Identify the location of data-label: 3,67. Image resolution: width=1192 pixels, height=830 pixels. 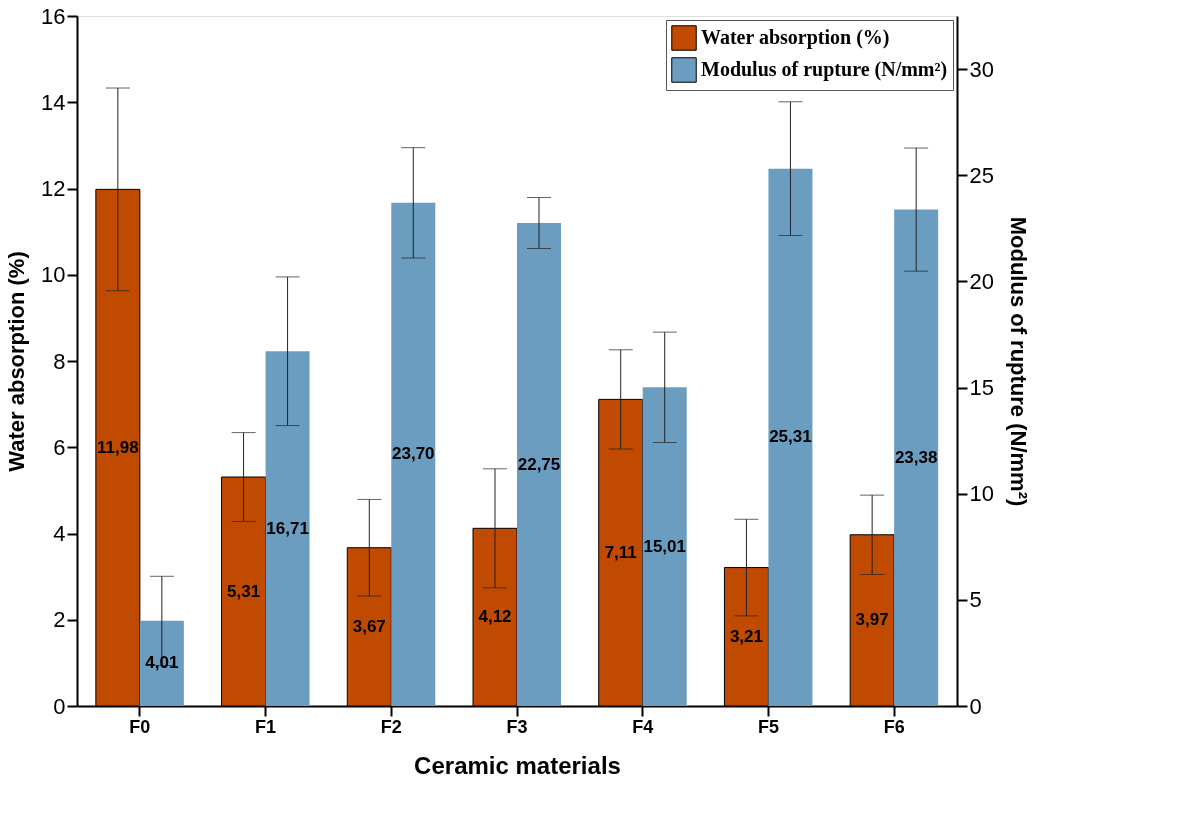
(369, 626).